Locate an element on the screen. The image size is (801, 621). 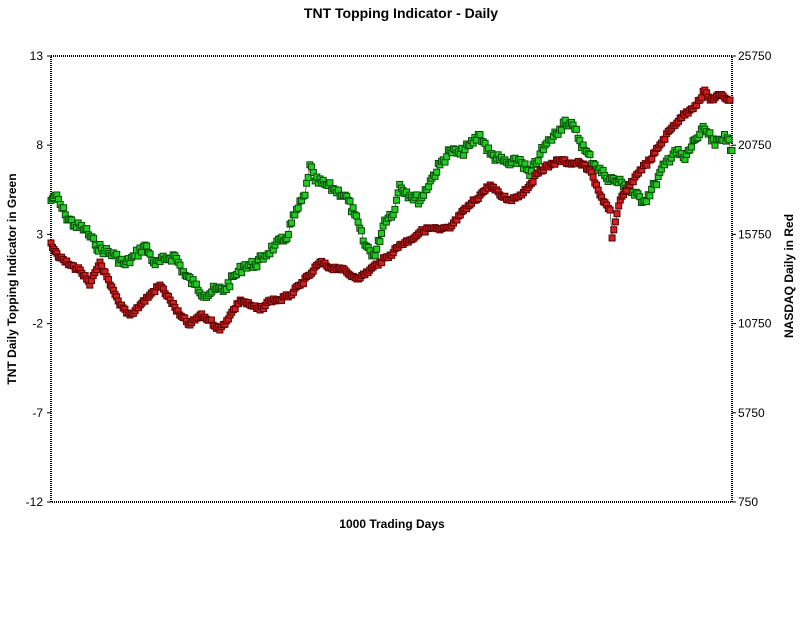
y-tick-label-right: 5750 is located at coordinates (751, 413).